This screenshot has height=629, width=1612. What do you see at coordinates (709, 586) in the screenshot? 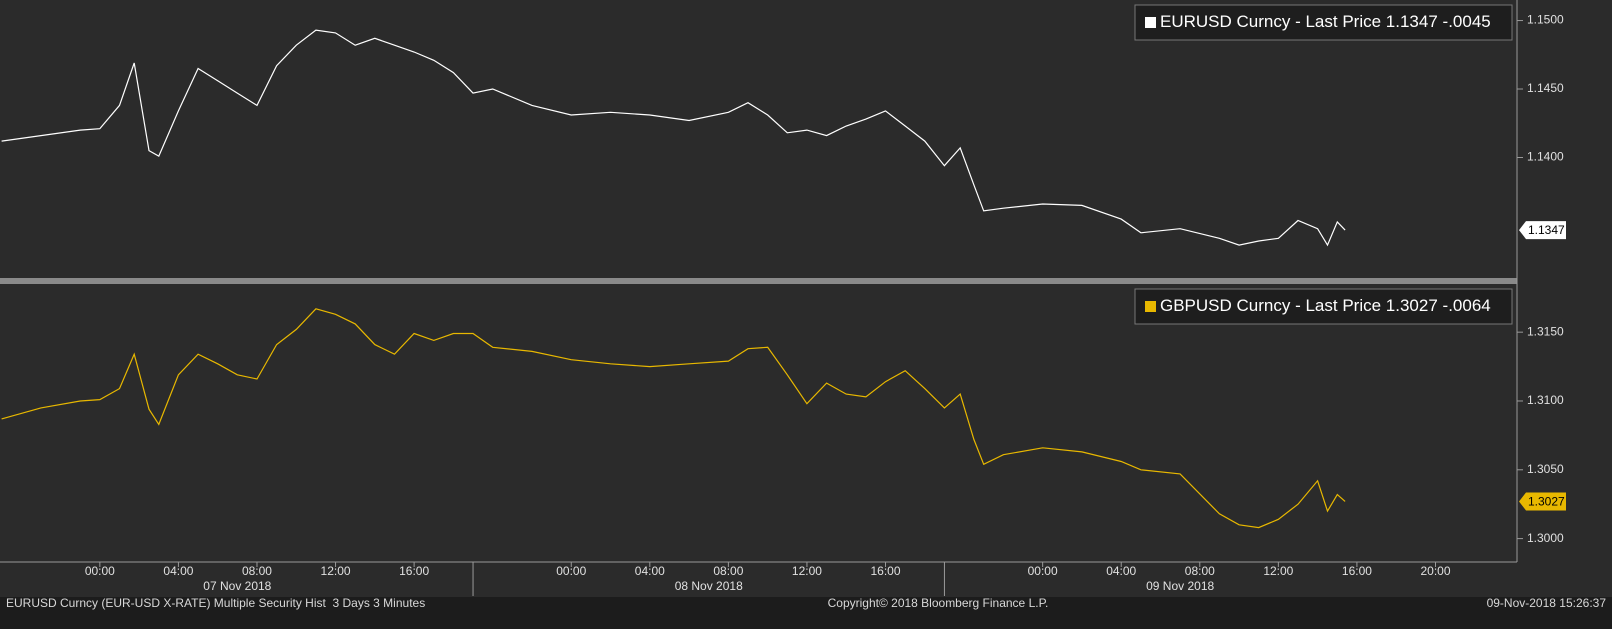
I see `date-label: 08 Nov 2018` at bounding box center [709, 586].